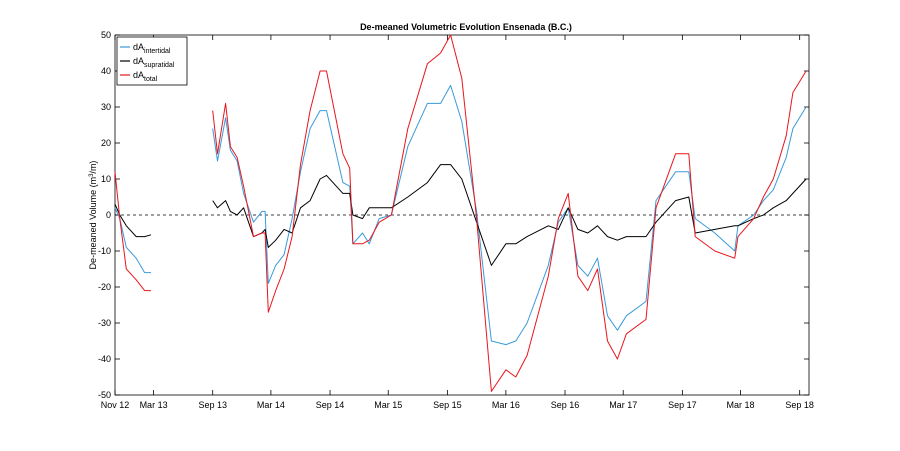  I want to click on series-total-line, so click(132, 231).